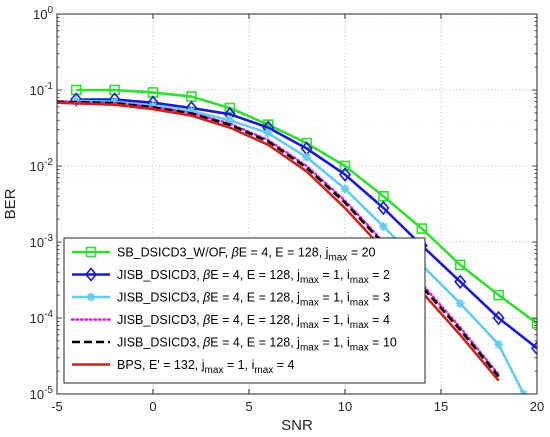  I want to click on y-tick-label: 10⁻⁵, so click(42, 393).